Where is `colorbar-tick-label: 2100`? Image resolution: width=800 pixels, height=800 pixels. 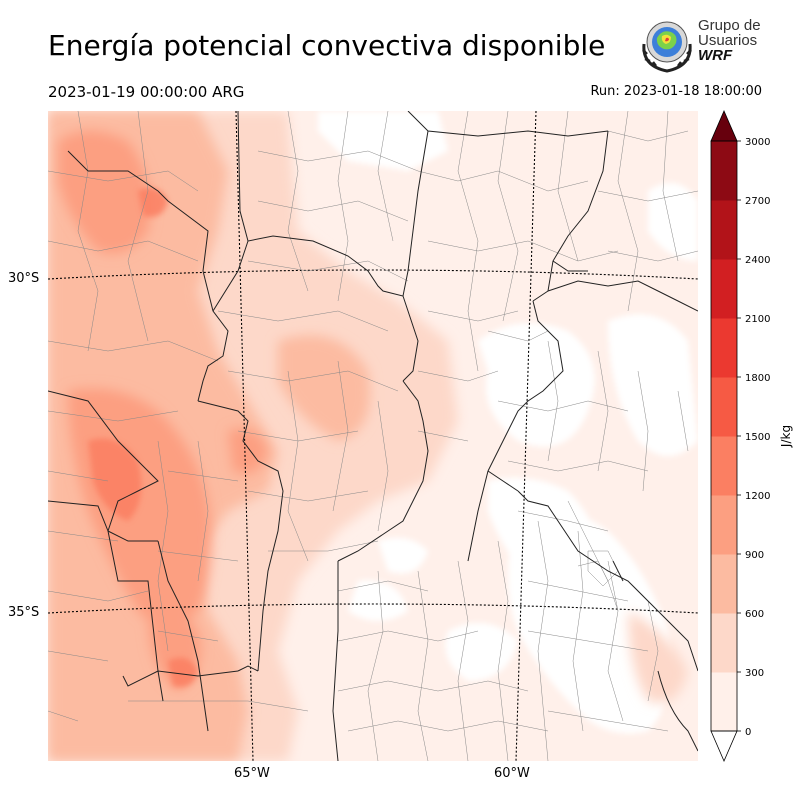
colorbar-tick-label: 2100 is located at coordinates (757, 319).